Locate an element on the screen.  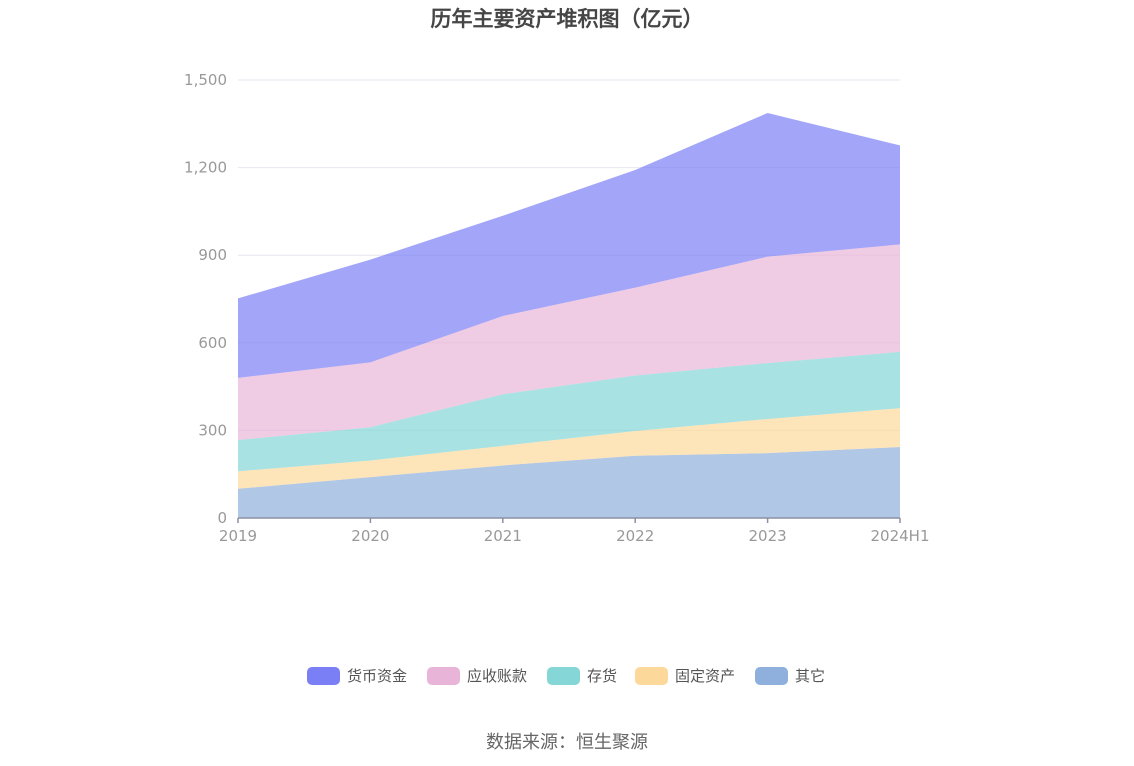
x-tick-label: 2023 is located at coordinates (768, 536).